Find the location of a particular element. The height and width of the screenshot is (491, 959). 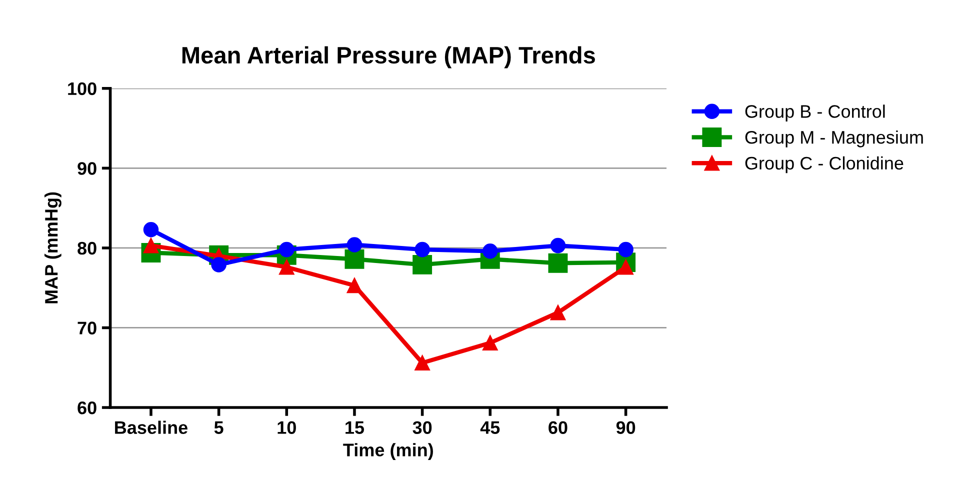

y-tick-label: 60 is located at coordinates (87, 407).